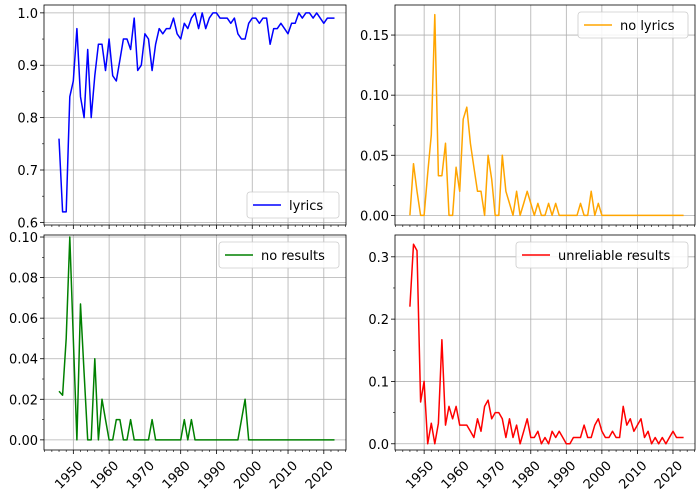  Describe the element at coordinates (378, 382) in the screenshot. I see `y-tick-label: 0.1` at that location.